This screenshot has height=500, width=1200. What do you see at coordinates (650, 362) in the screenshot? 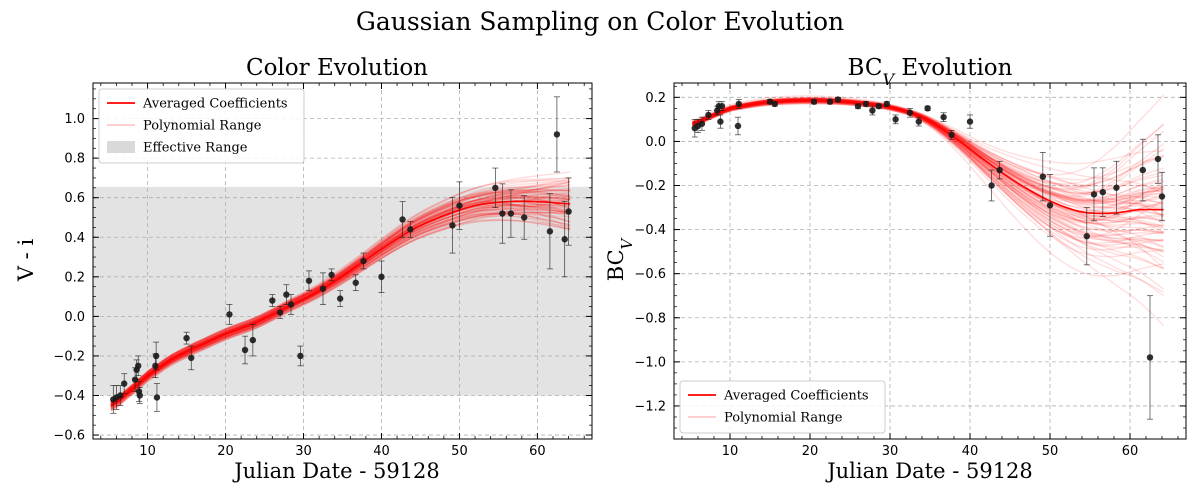
I see `y-tick-label: −1.0` at bounding box center [650, 362].